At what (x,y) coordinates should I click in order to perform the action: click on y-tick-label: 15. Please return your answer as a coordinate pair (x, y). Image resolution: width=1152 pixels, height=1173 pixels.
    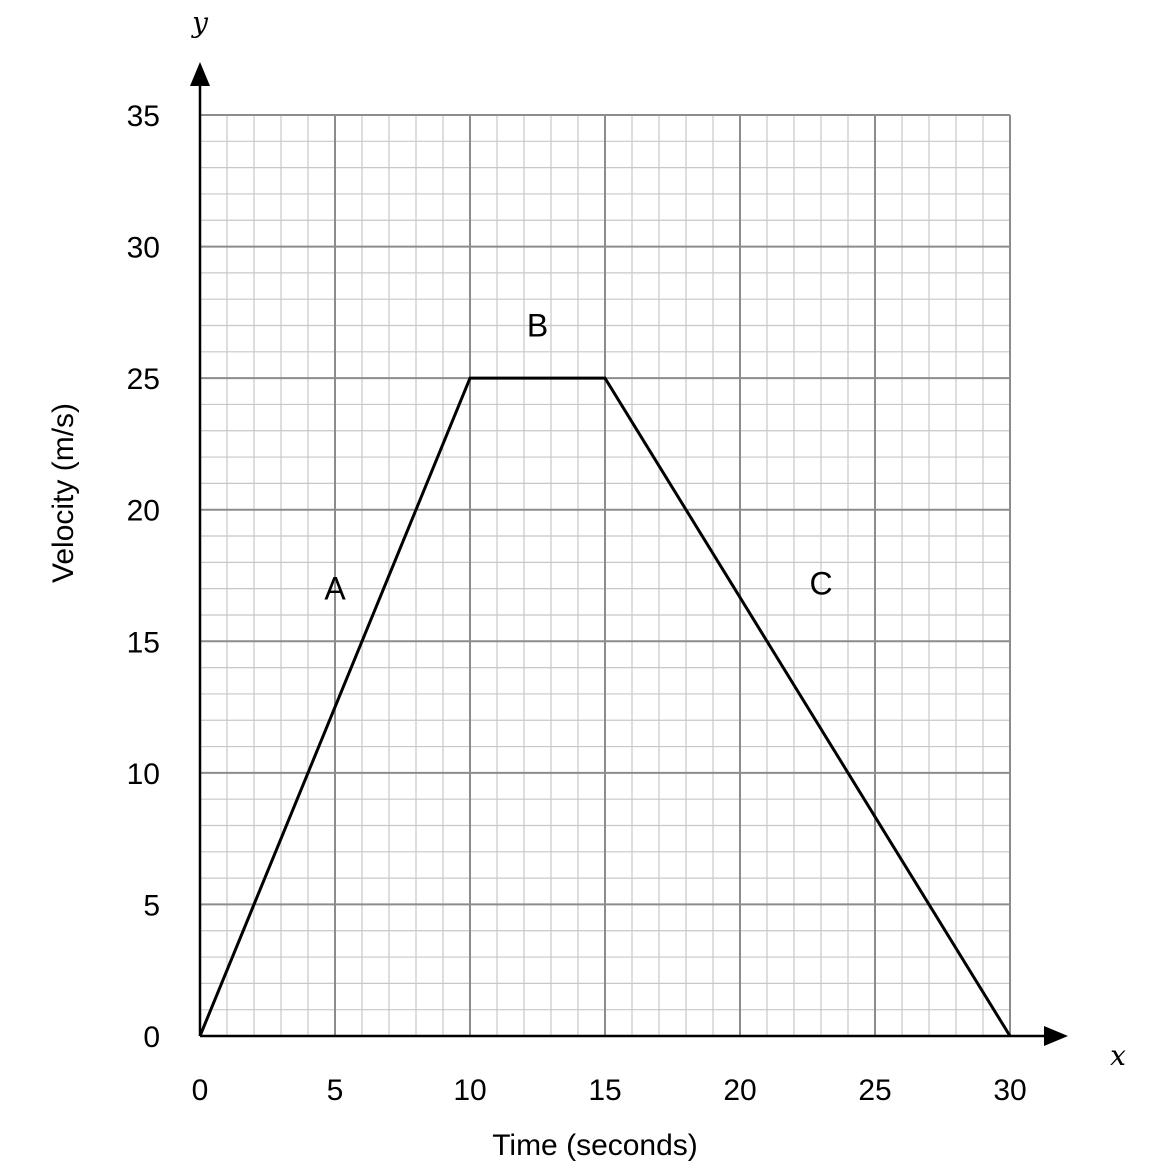
    Looking at the image, I should click on (143, 642).